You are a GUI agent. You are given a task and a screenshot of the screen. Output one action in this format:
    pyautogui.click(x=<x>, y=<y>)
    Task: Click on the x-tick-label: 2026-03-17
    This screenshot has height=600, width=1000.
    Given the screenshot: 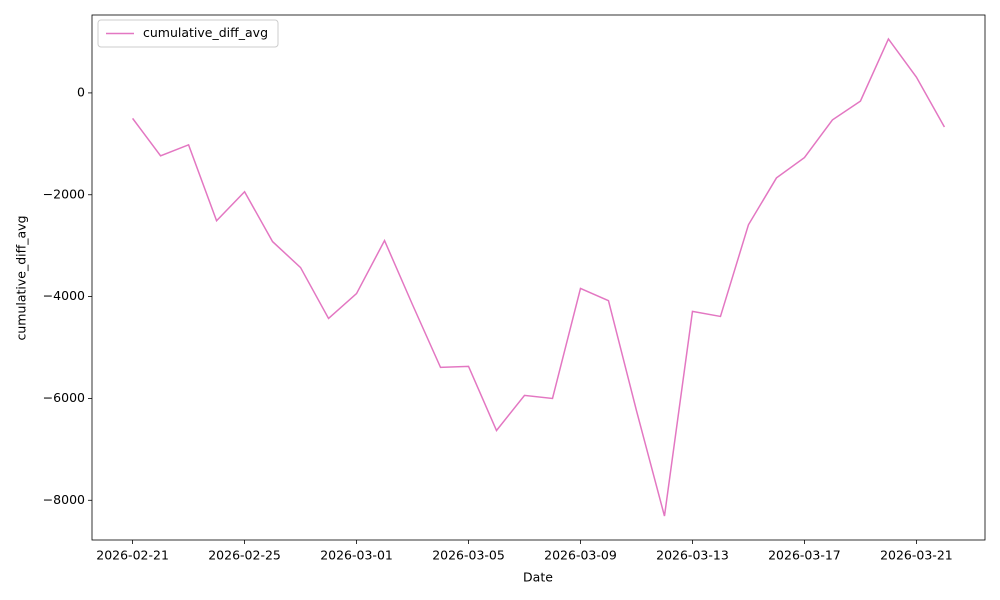 What is the action you would take?
    pyautogui.click(x=804, y=555)
    